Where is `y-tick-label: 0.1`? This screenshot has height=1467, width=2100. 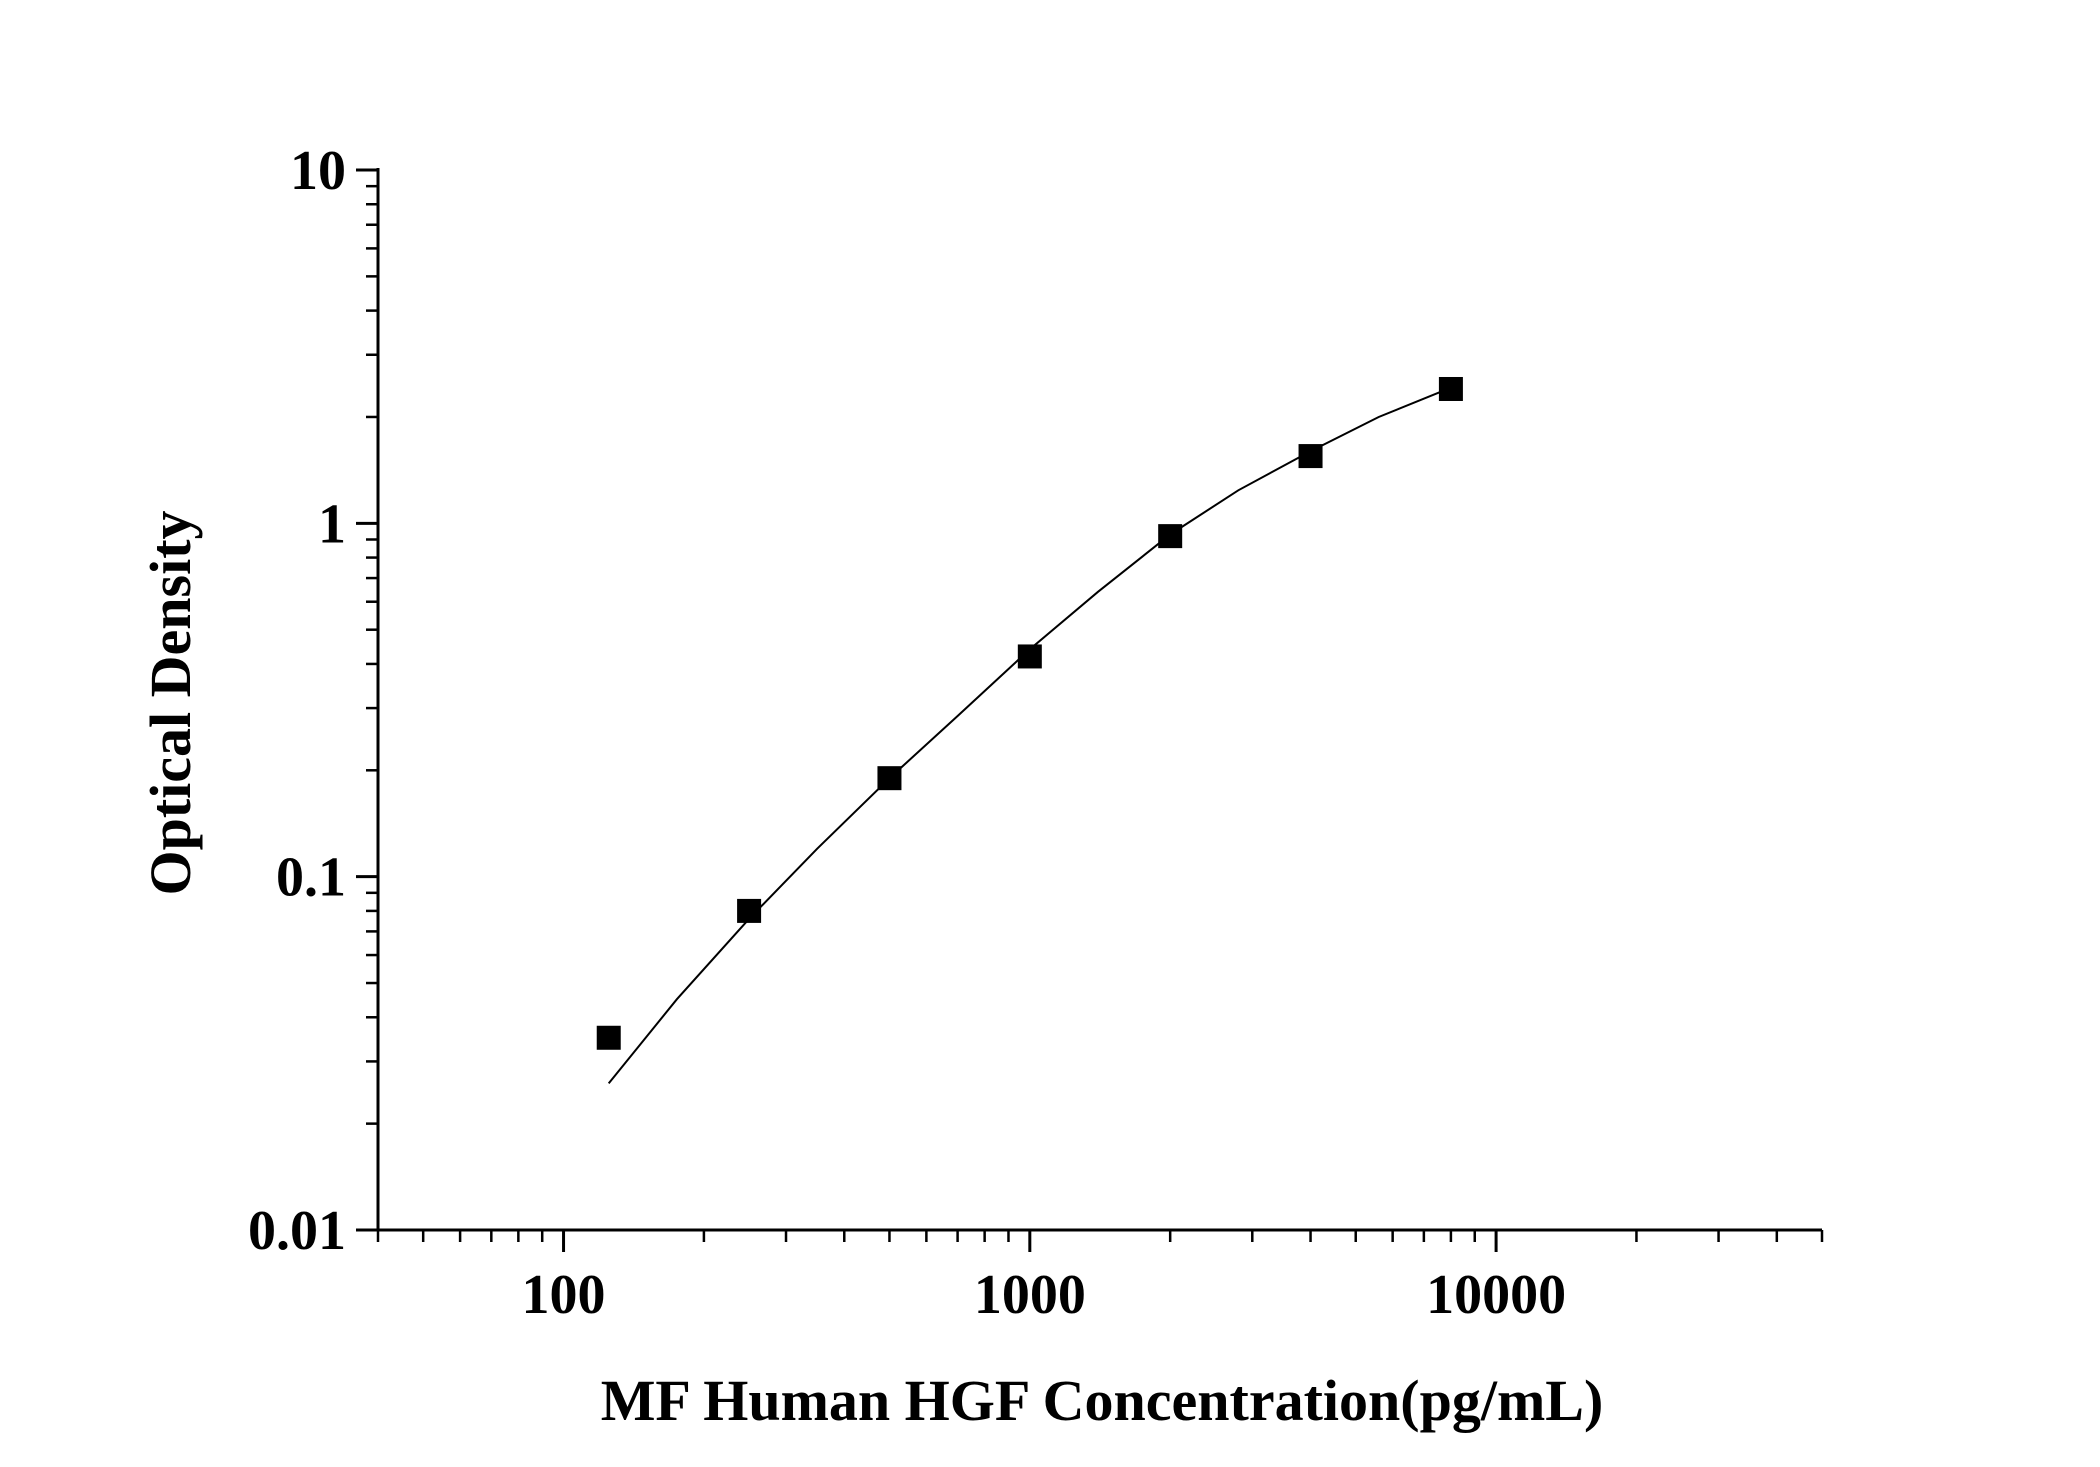
y-tick-label: 0.1 is located at coordinates (311, 878).